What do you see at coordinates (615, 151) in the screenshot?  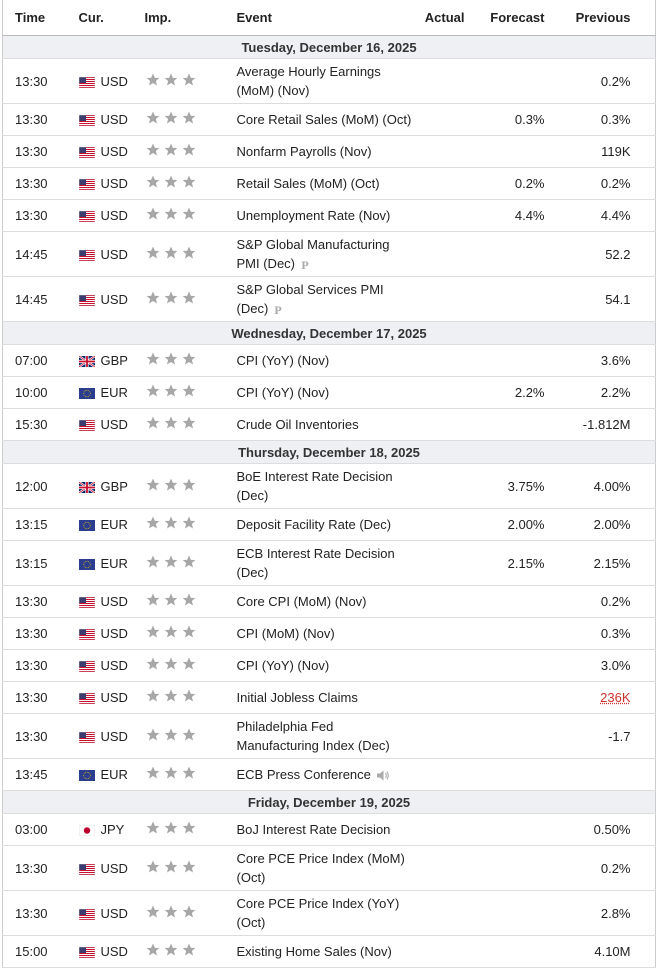 I see `previous-value: 119K` at bounding box center [615, 151].